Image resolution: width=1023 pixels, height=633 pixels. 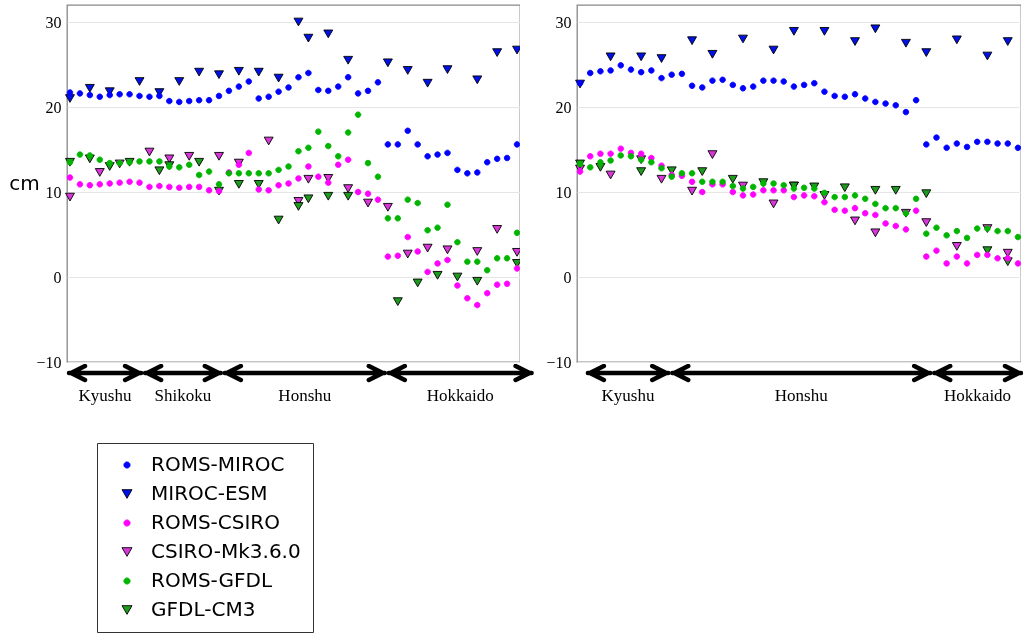 I want to click on legend-label: CSIRO-Mk3.6.0, so click(x=226, y=551).